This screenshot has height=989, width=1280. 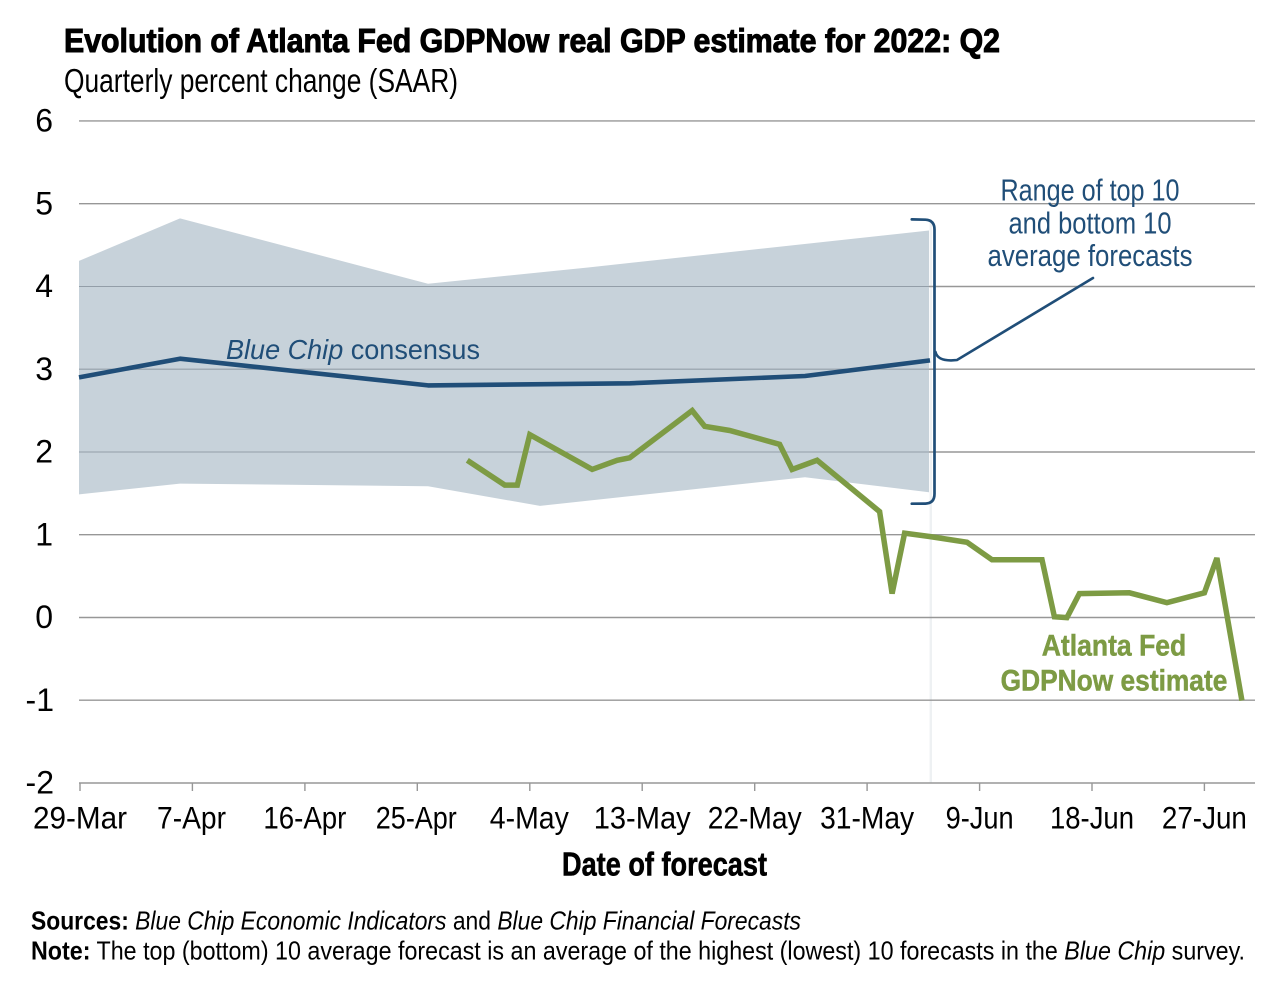 What do you see at coordinates (1090, 190) in the screenshot?
I see `svg-text: Range of top 10` at bounding box center [1090, 190].